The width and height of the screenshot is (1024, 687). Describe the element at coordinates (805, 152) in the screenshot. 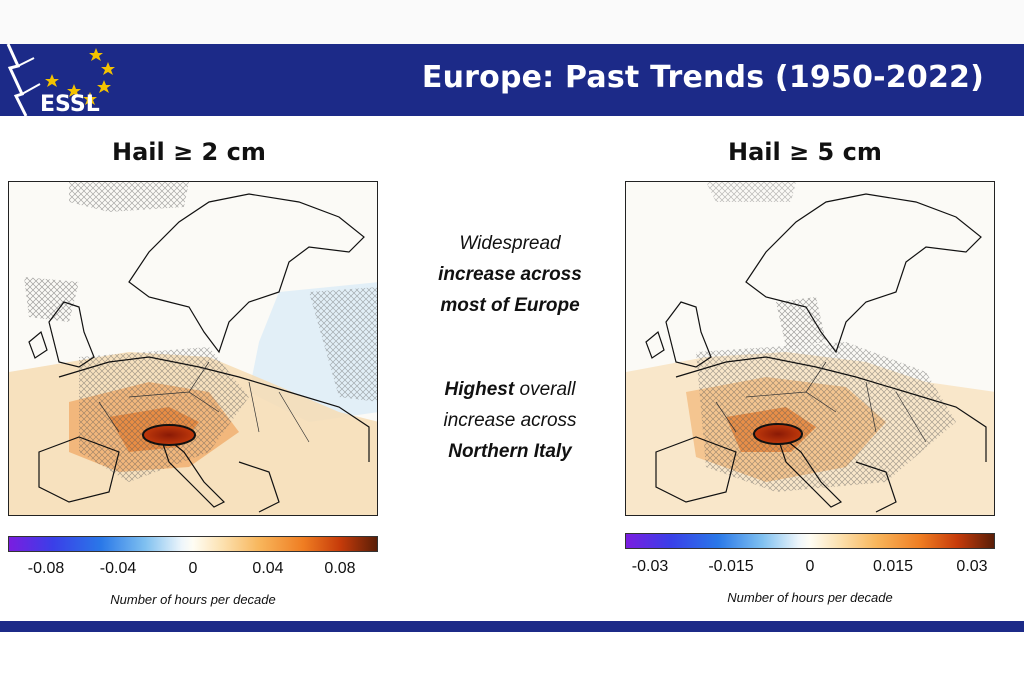

I see `right-map-title: Hail ≥ 5 cm` at that location.